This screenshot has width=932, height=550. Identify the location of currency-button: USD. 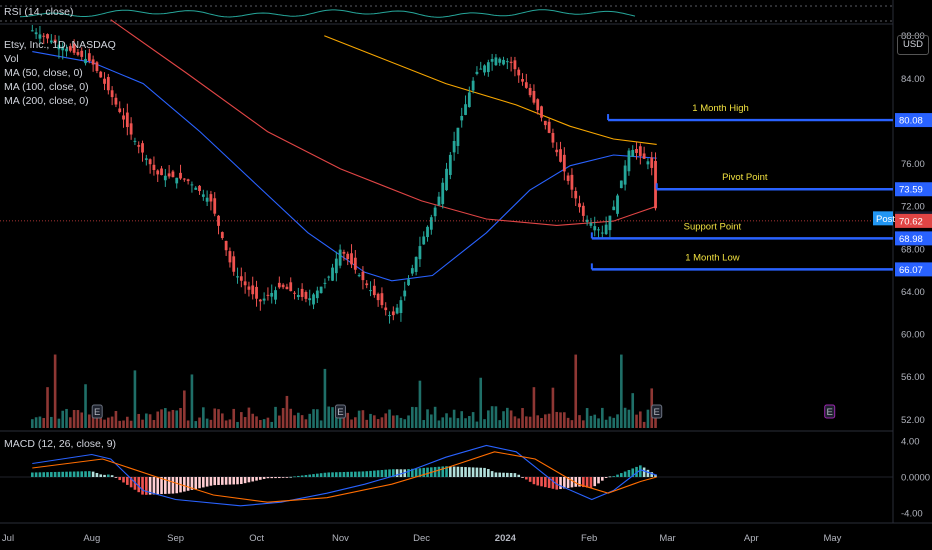
(913, 45).